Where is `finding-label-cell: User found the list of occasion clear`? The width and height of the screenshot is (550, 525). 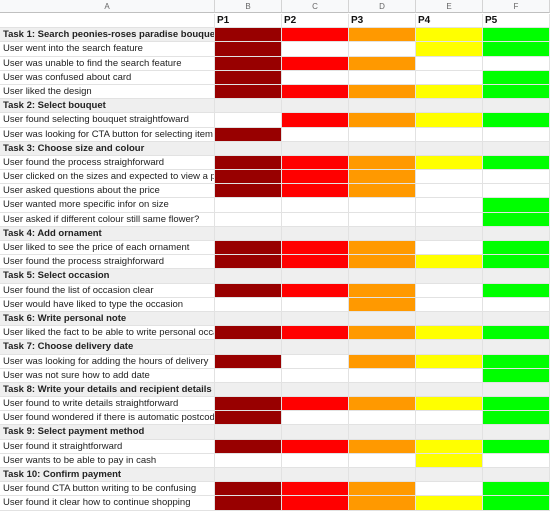 finding-label-cell: User found the list of occasion clear is located at coordinates (107, 290).